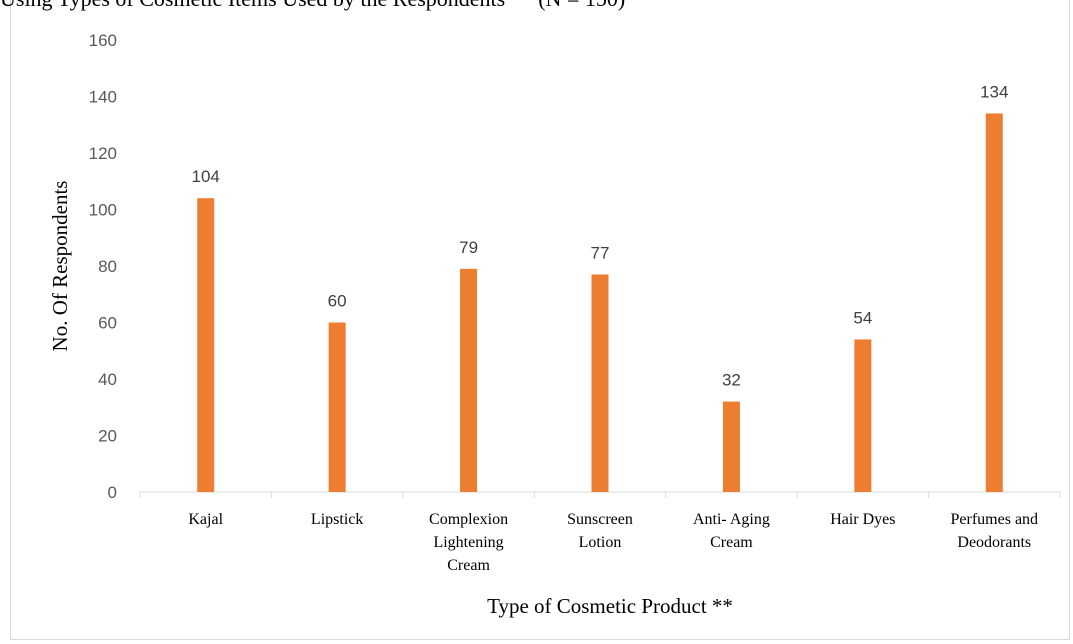 The width and height of the screenshot is (1073, 644). Describe the element at coordinates (107, 379) in the screenshot. I see `y-tick-label: 40` at that location.